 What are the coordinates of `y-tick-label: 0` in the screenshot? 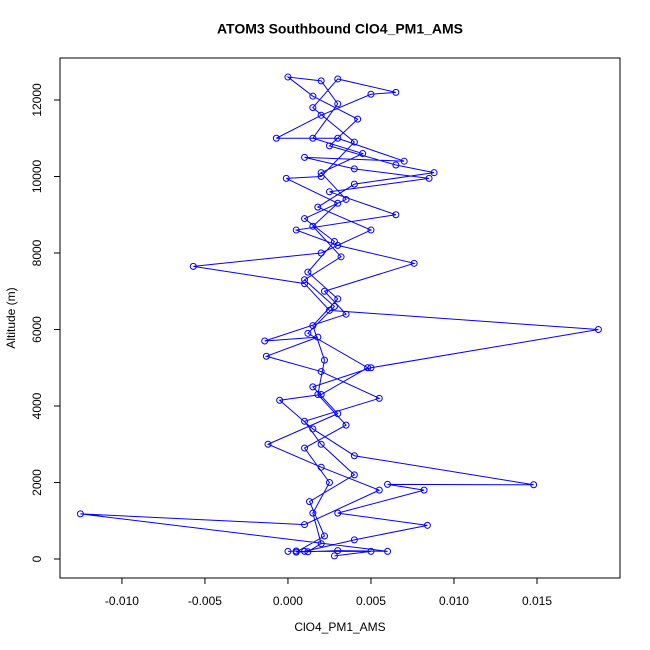 It's located at (37, 558).